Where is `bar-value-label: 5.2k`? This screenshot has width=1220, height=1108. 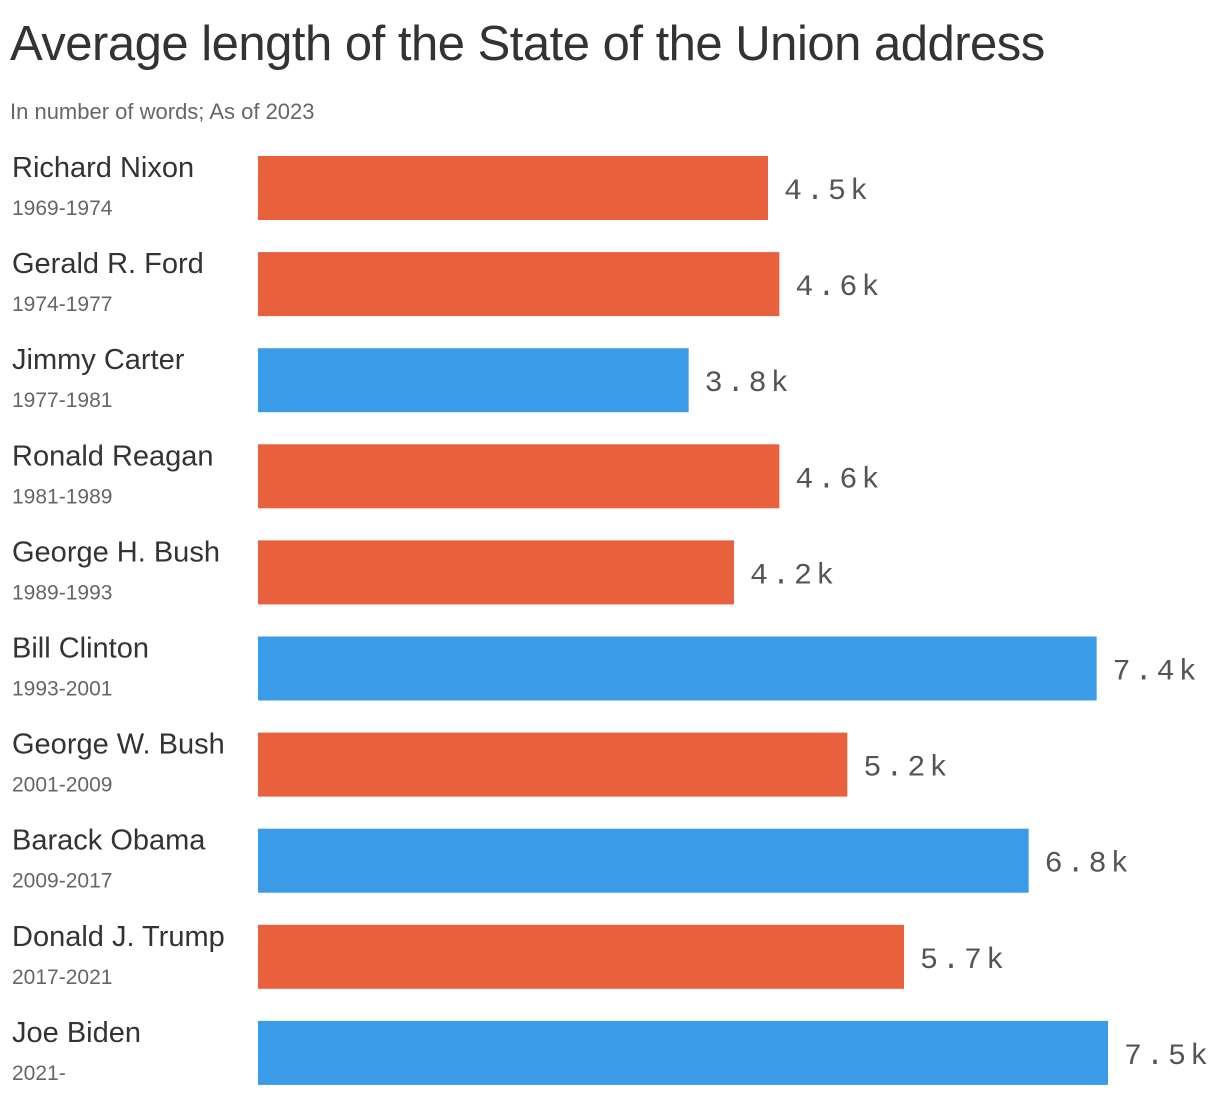 bar-value-label: 5.2k is located at coordinates (907, 769).